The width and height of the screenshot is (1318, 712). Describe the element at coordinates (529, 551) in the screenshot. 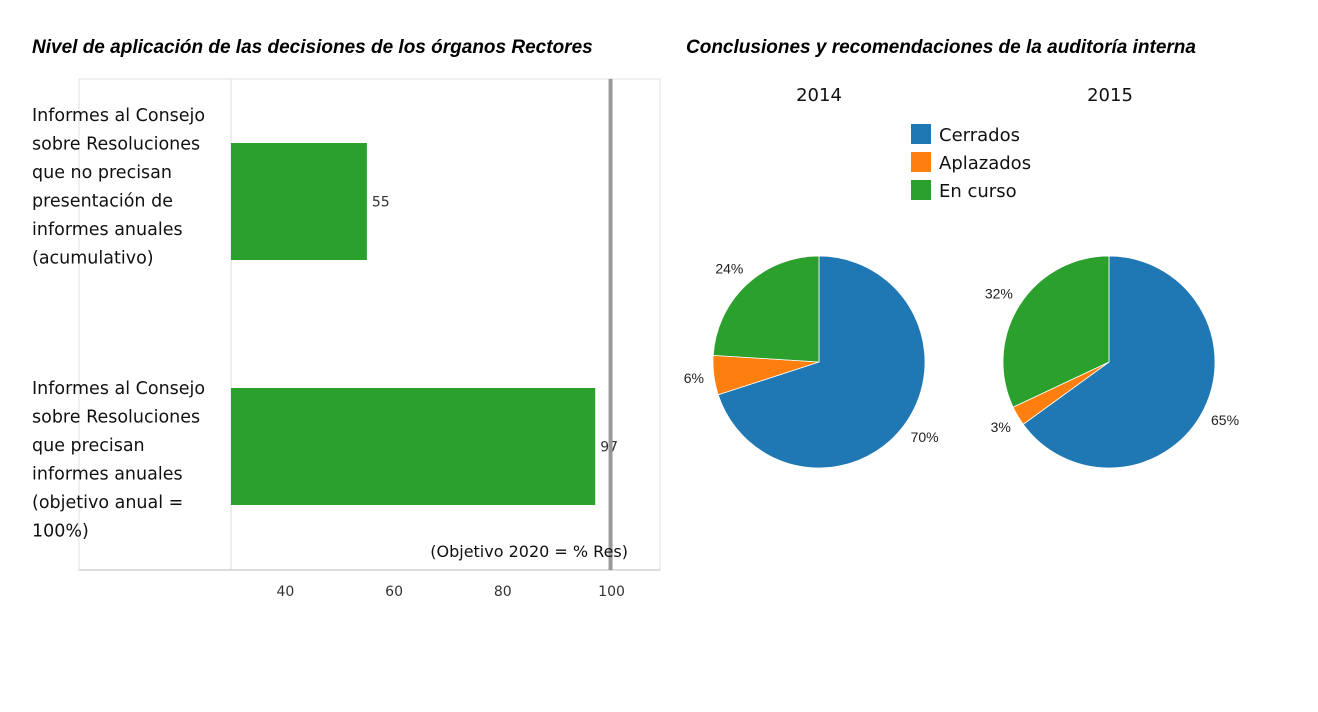

I see `target-label: (Objetivo 2020 = % Res)` at that location.